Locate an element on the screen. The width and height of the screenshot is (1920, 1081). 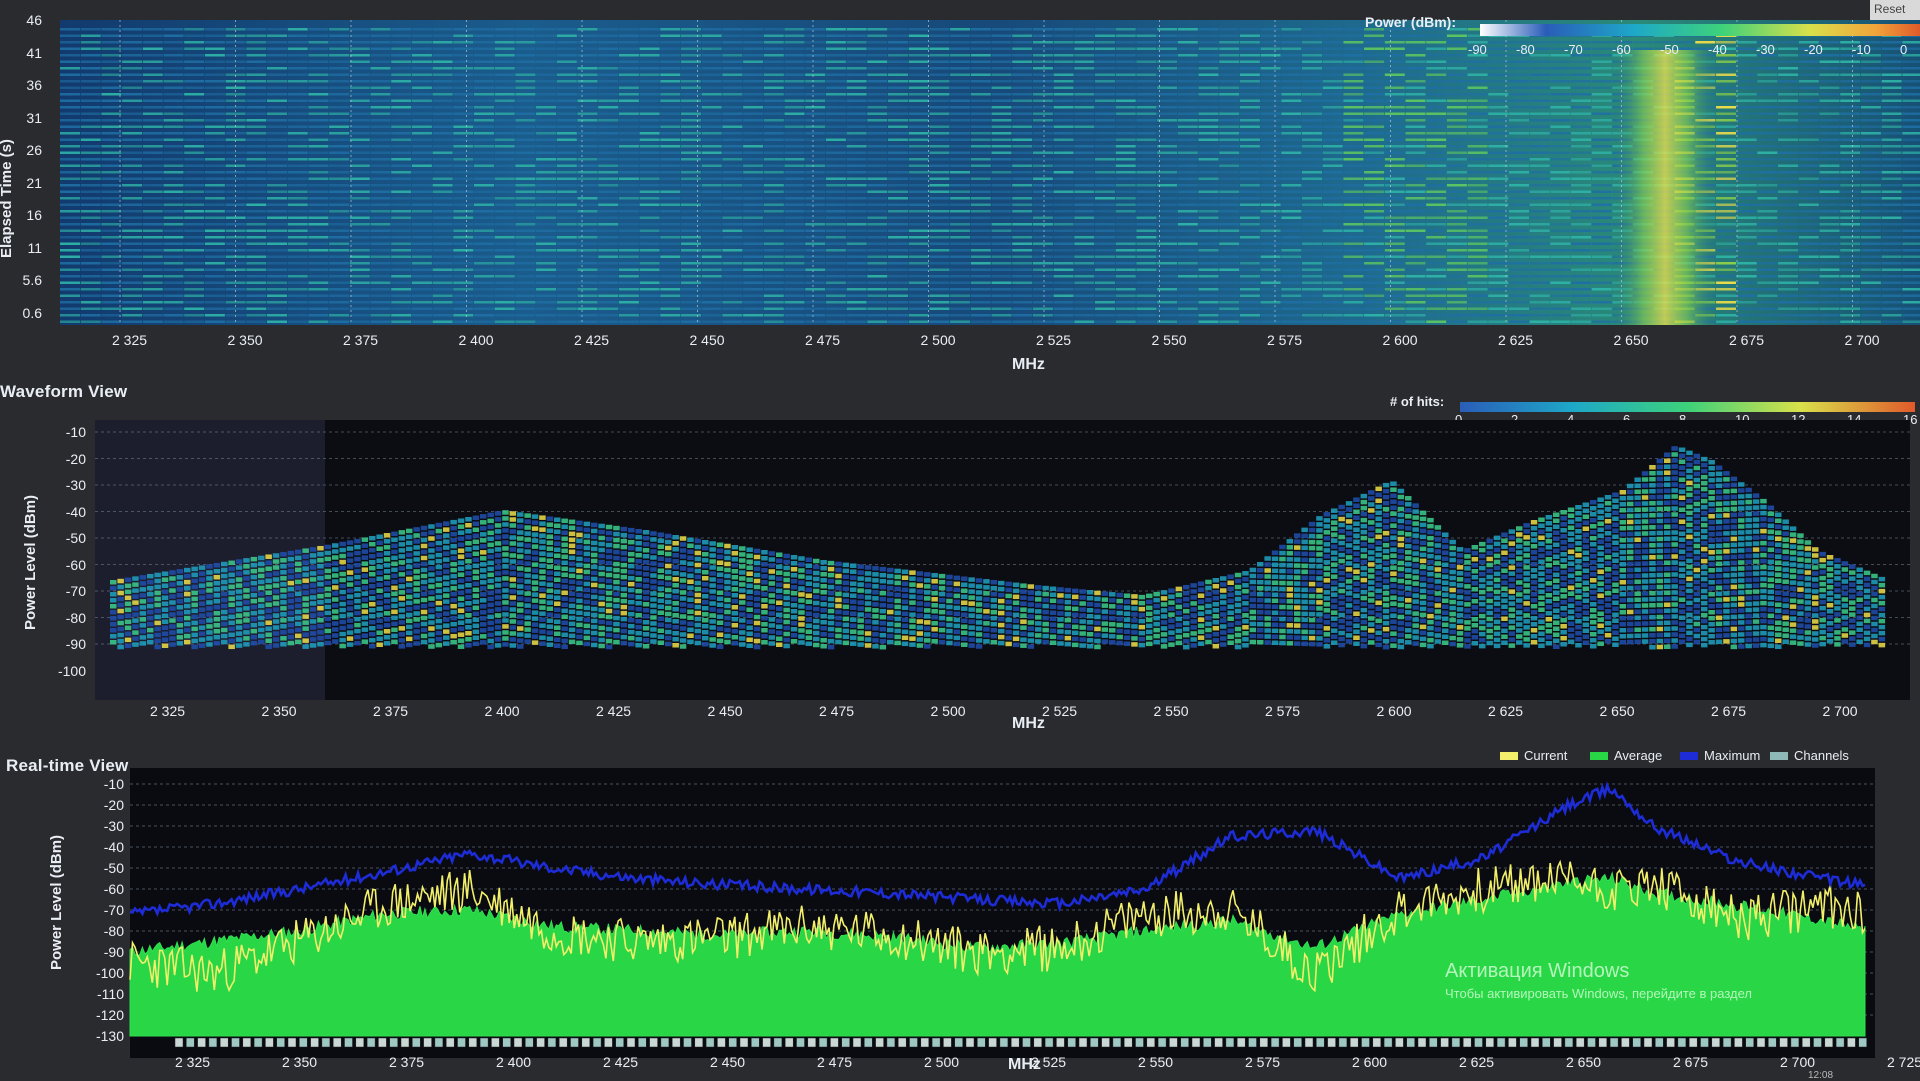
spectrogram-x-tick: 2 475 is located at coordinates (822, 340).